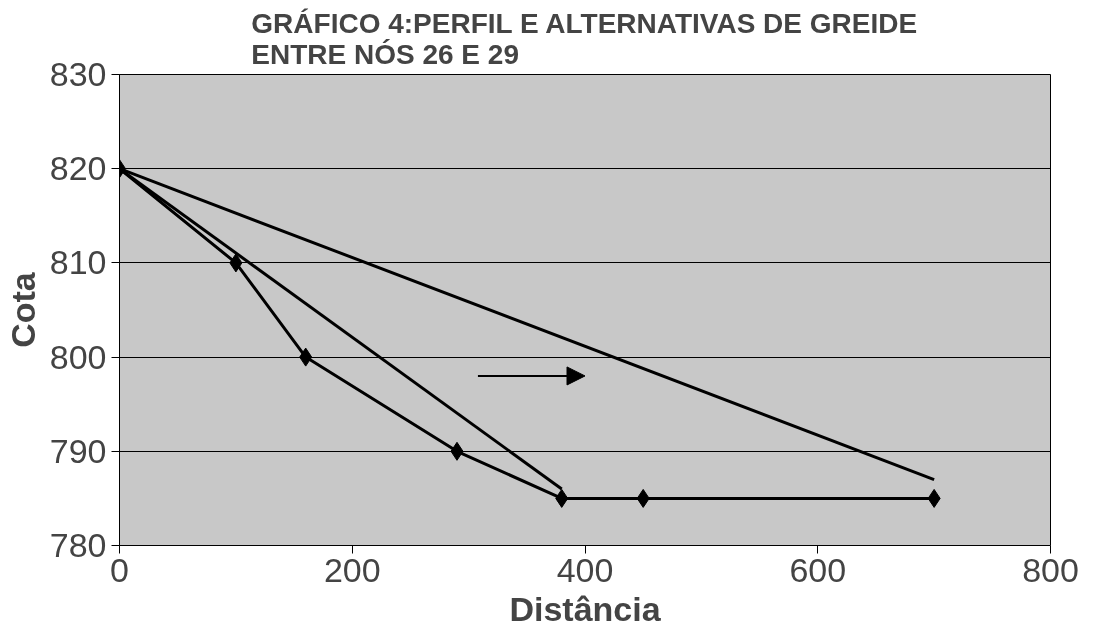  What do you see at coordinates (818, 569) in the screenshot?
I see `x-tick-label: 600` at bounding box center [818, 569].